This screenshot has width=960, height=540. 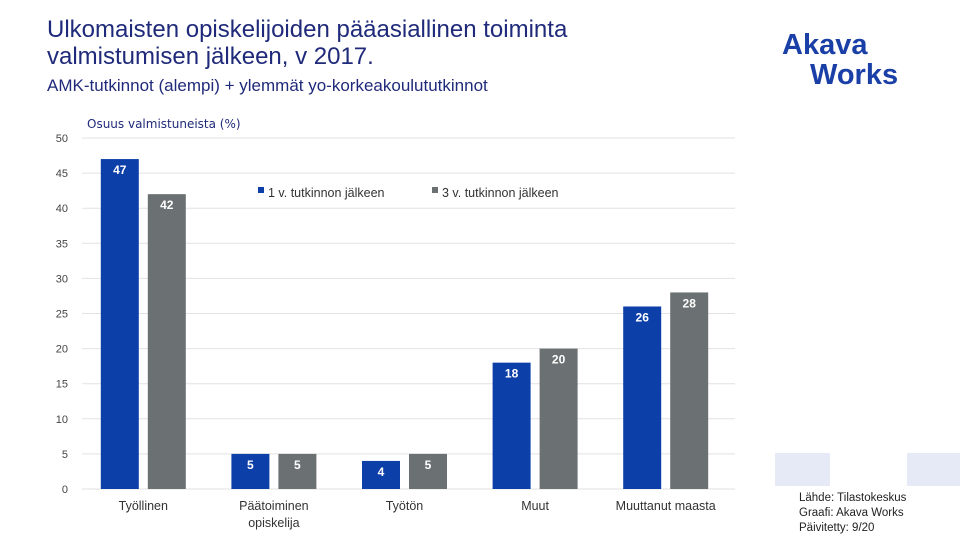 I want to click on y-tick-label-10: 10, so click(x=62, y=420).